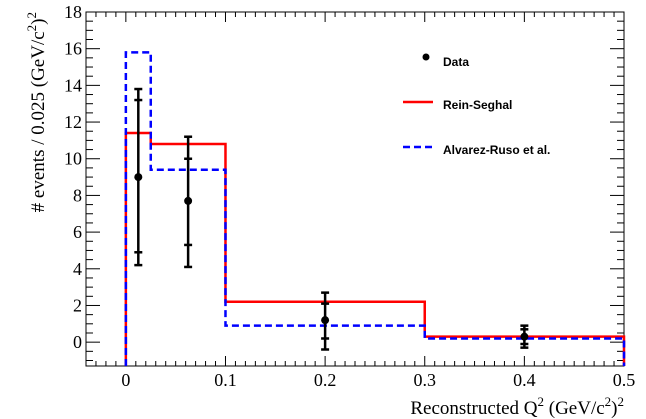  I want to click on legend: Data Rein-Seghal Alvarez-Ruso et al., so click(476, 105).